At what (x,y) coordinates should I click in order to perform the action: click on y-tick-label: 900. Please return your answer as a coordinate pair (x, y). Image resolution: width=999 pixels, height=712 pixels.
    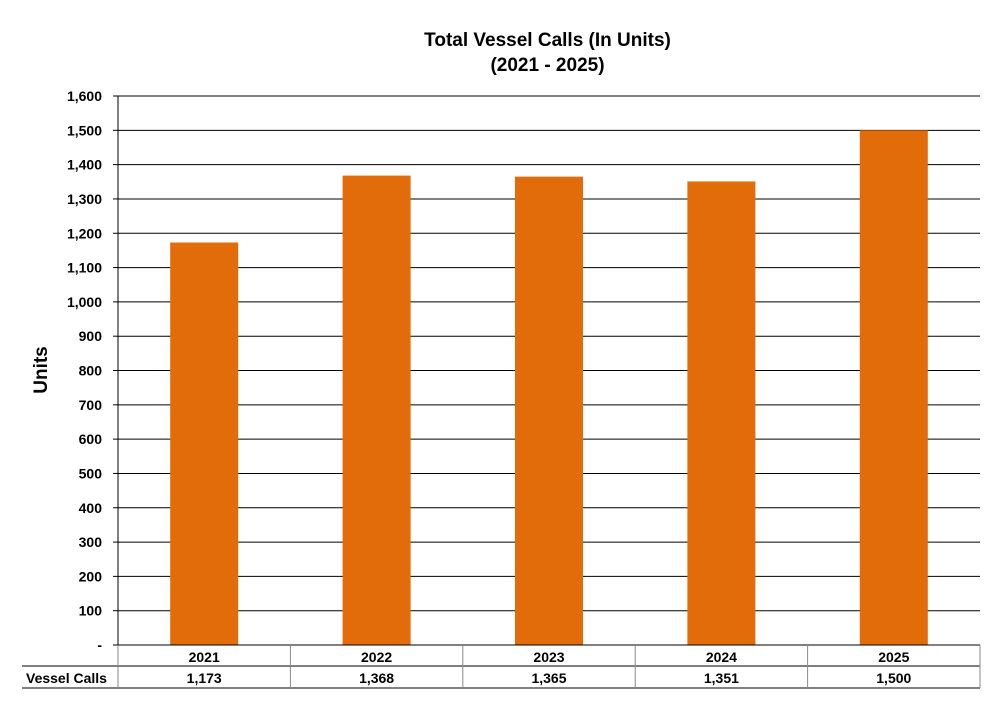
    Looking at the image, I should click on (91, 336).